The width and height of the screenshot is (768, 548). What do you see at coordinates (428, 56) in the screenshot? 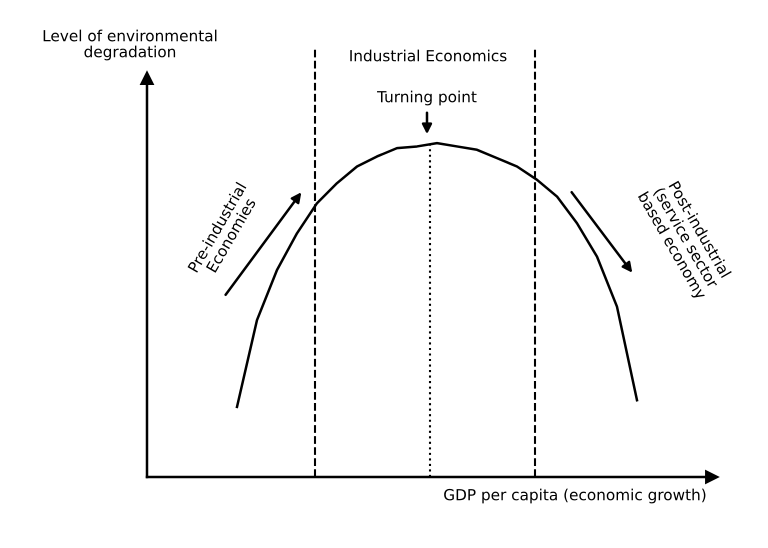
I see `text: Industrial Economics` at bounding box center [428, 56].